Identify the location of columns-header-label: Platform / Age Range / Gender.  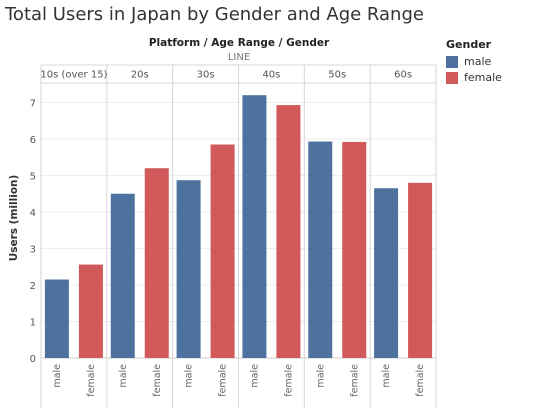
(239, 43).